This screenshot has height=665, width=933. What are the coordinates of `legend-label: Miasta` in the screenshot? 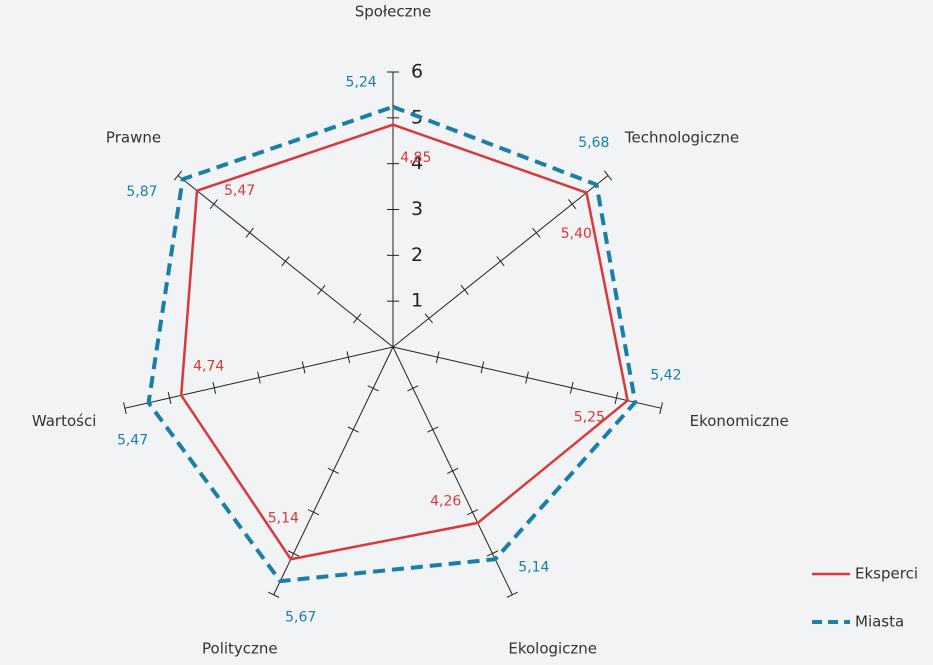 It's located at (879, 622).